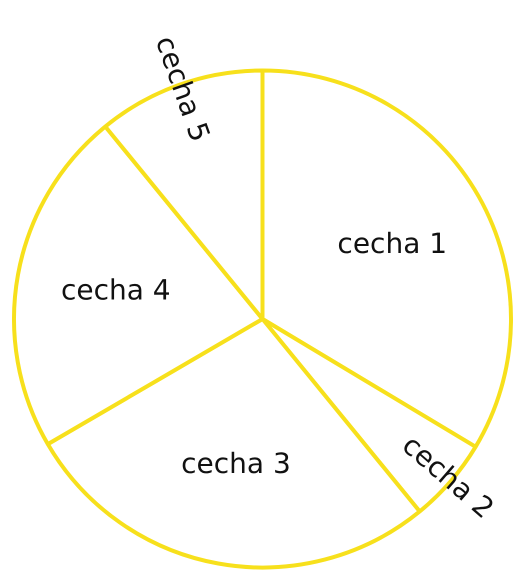 The height and width of the screenshot is (573, 515). Describe the element at coordinates (182, 89) in the screenshot. I see `slice-label: cecha 5` at that location.